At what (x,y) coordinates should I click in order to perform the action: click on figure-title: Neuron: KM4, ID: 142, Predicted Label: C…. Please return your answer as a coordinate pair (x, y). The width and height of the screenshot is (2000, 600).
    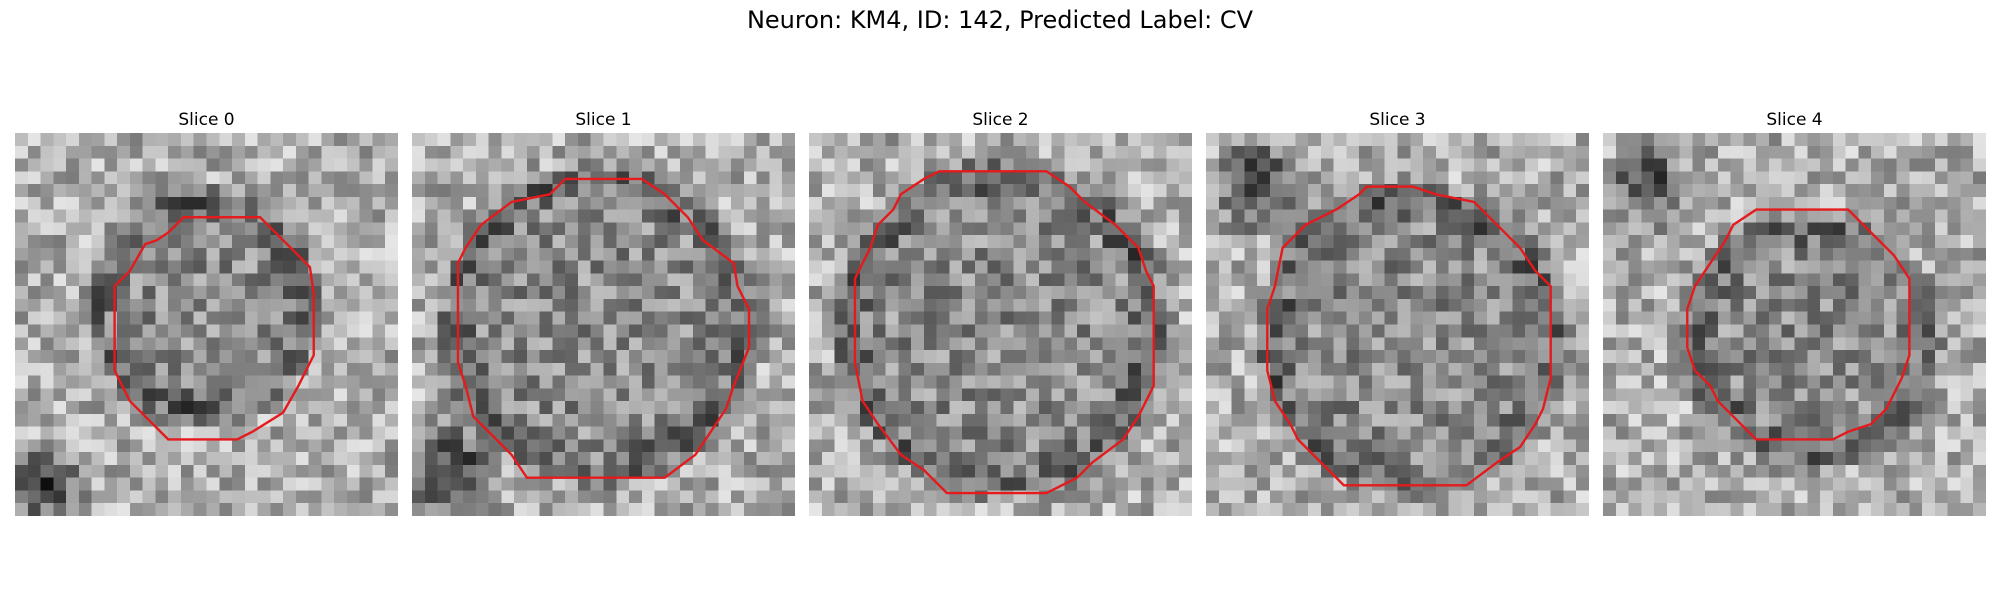
    Looking at the image, I should click on (1000, 20).